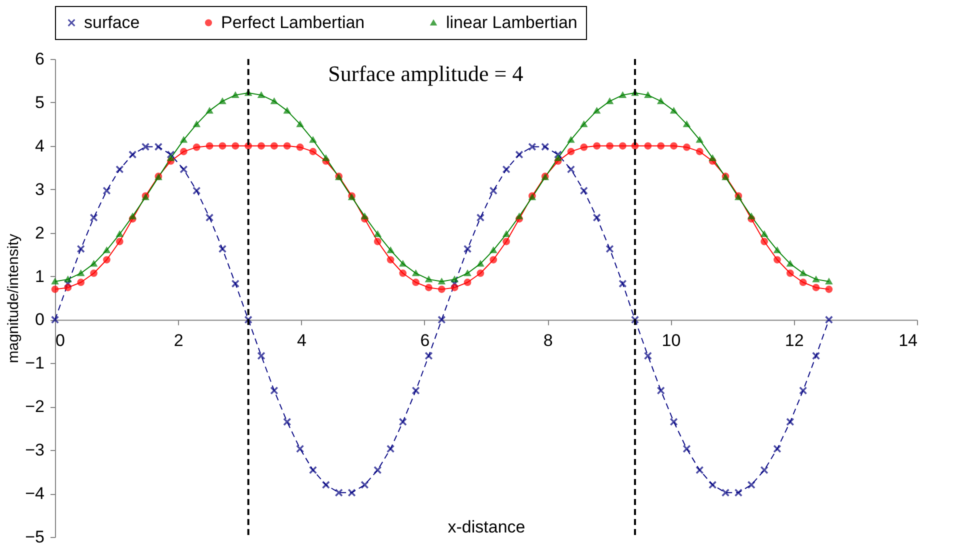  I want to click on legend-label: linear Lambertian, so click(512, 22).